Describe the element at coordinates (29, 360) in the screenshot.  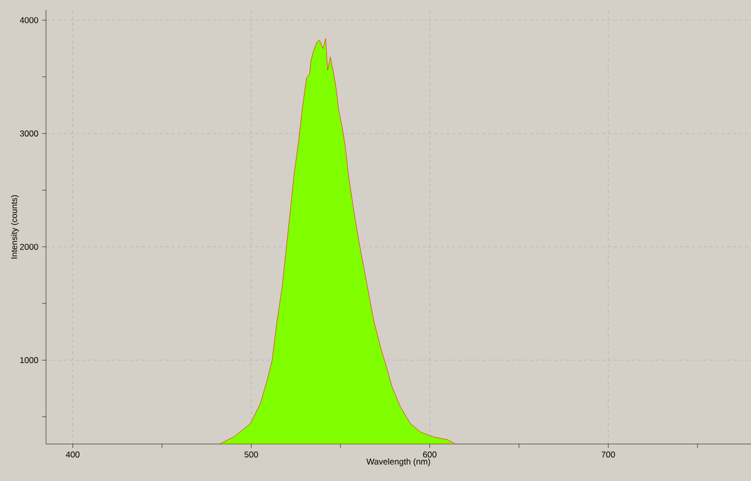
I see `y-tick-label: 1000` at that location.